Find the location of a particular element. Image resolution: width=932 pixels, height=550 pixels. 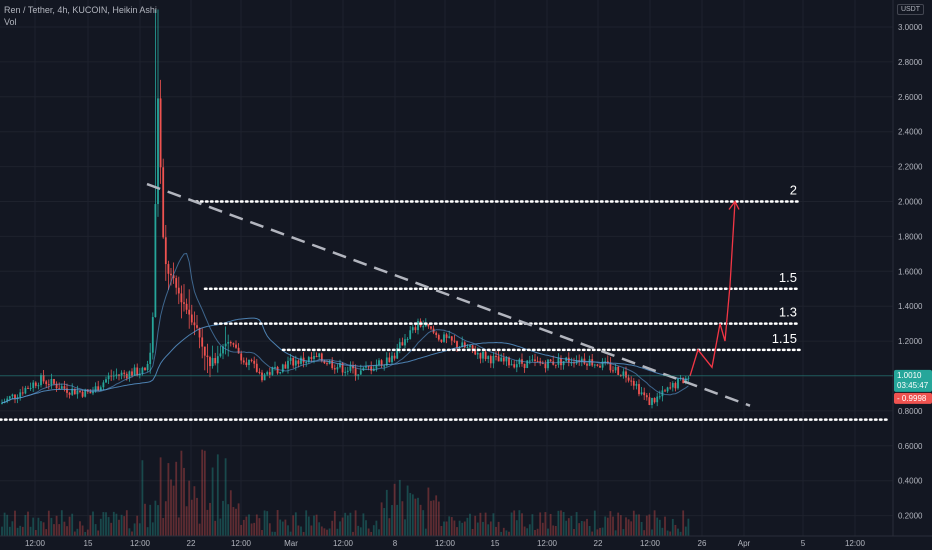

currency-label: USDT is located at coordinates (910, 9).